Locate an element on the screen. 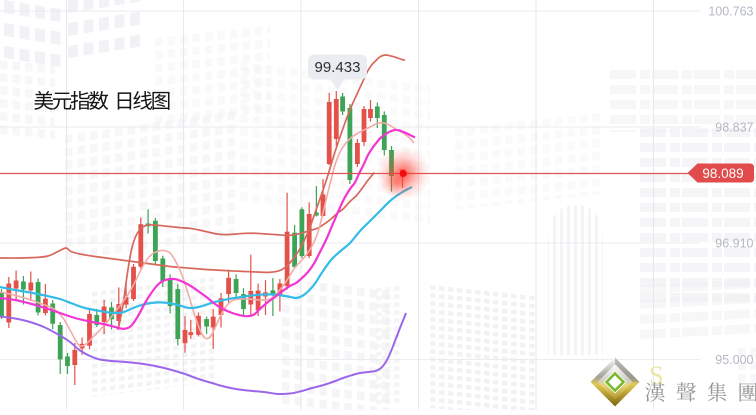 This screenshot has height=415, width=756. svg-text: 96.910 is located at coordinates (734, 244).